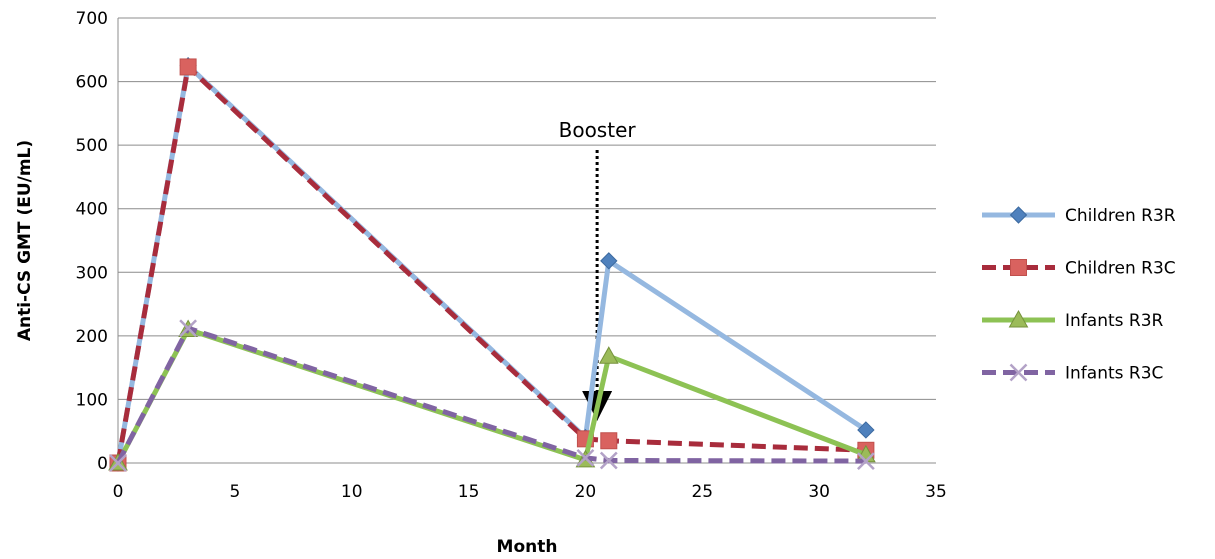 Image resolution: width=1215 pixels, height=559 pixels. I want to click on x-tick-label: 20, so click(586, 492).